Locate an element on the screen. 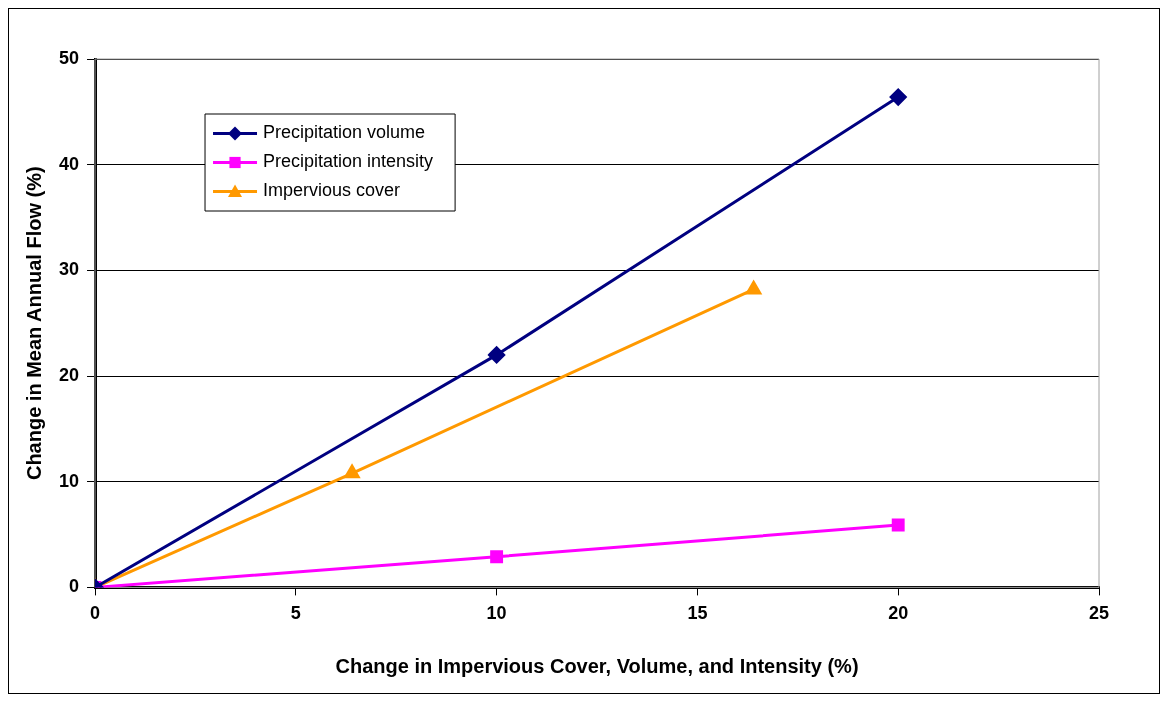 This screenshot has height=702, width=1168. y-tick-label: 40 is located at coordinates (69, 163).